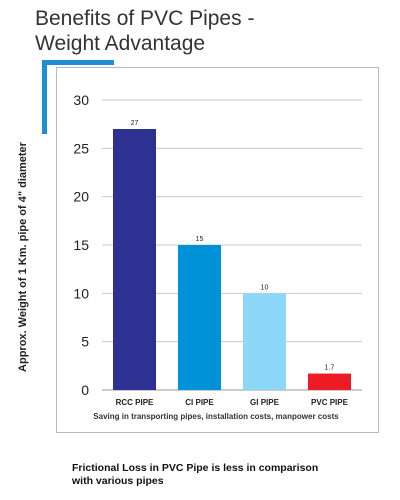 The image size is (400, 500). What do you see at coordinates (85, 390) in the screenshot?
I see `y-tick-label: 0` at bounding box center [85, 390].